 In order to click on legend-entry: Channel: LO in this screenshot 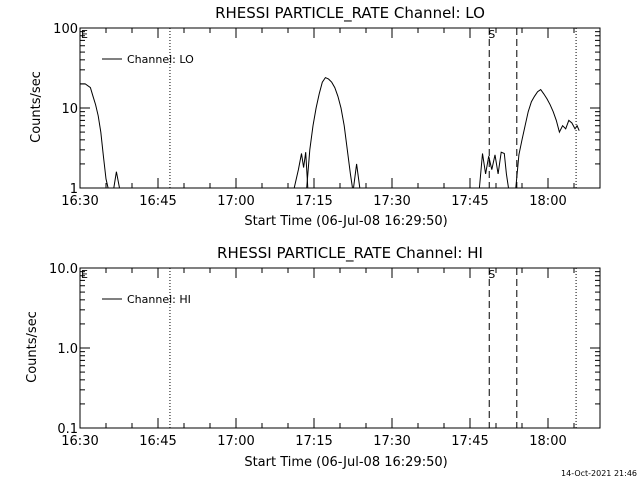, I will do `click(160, 59)`.